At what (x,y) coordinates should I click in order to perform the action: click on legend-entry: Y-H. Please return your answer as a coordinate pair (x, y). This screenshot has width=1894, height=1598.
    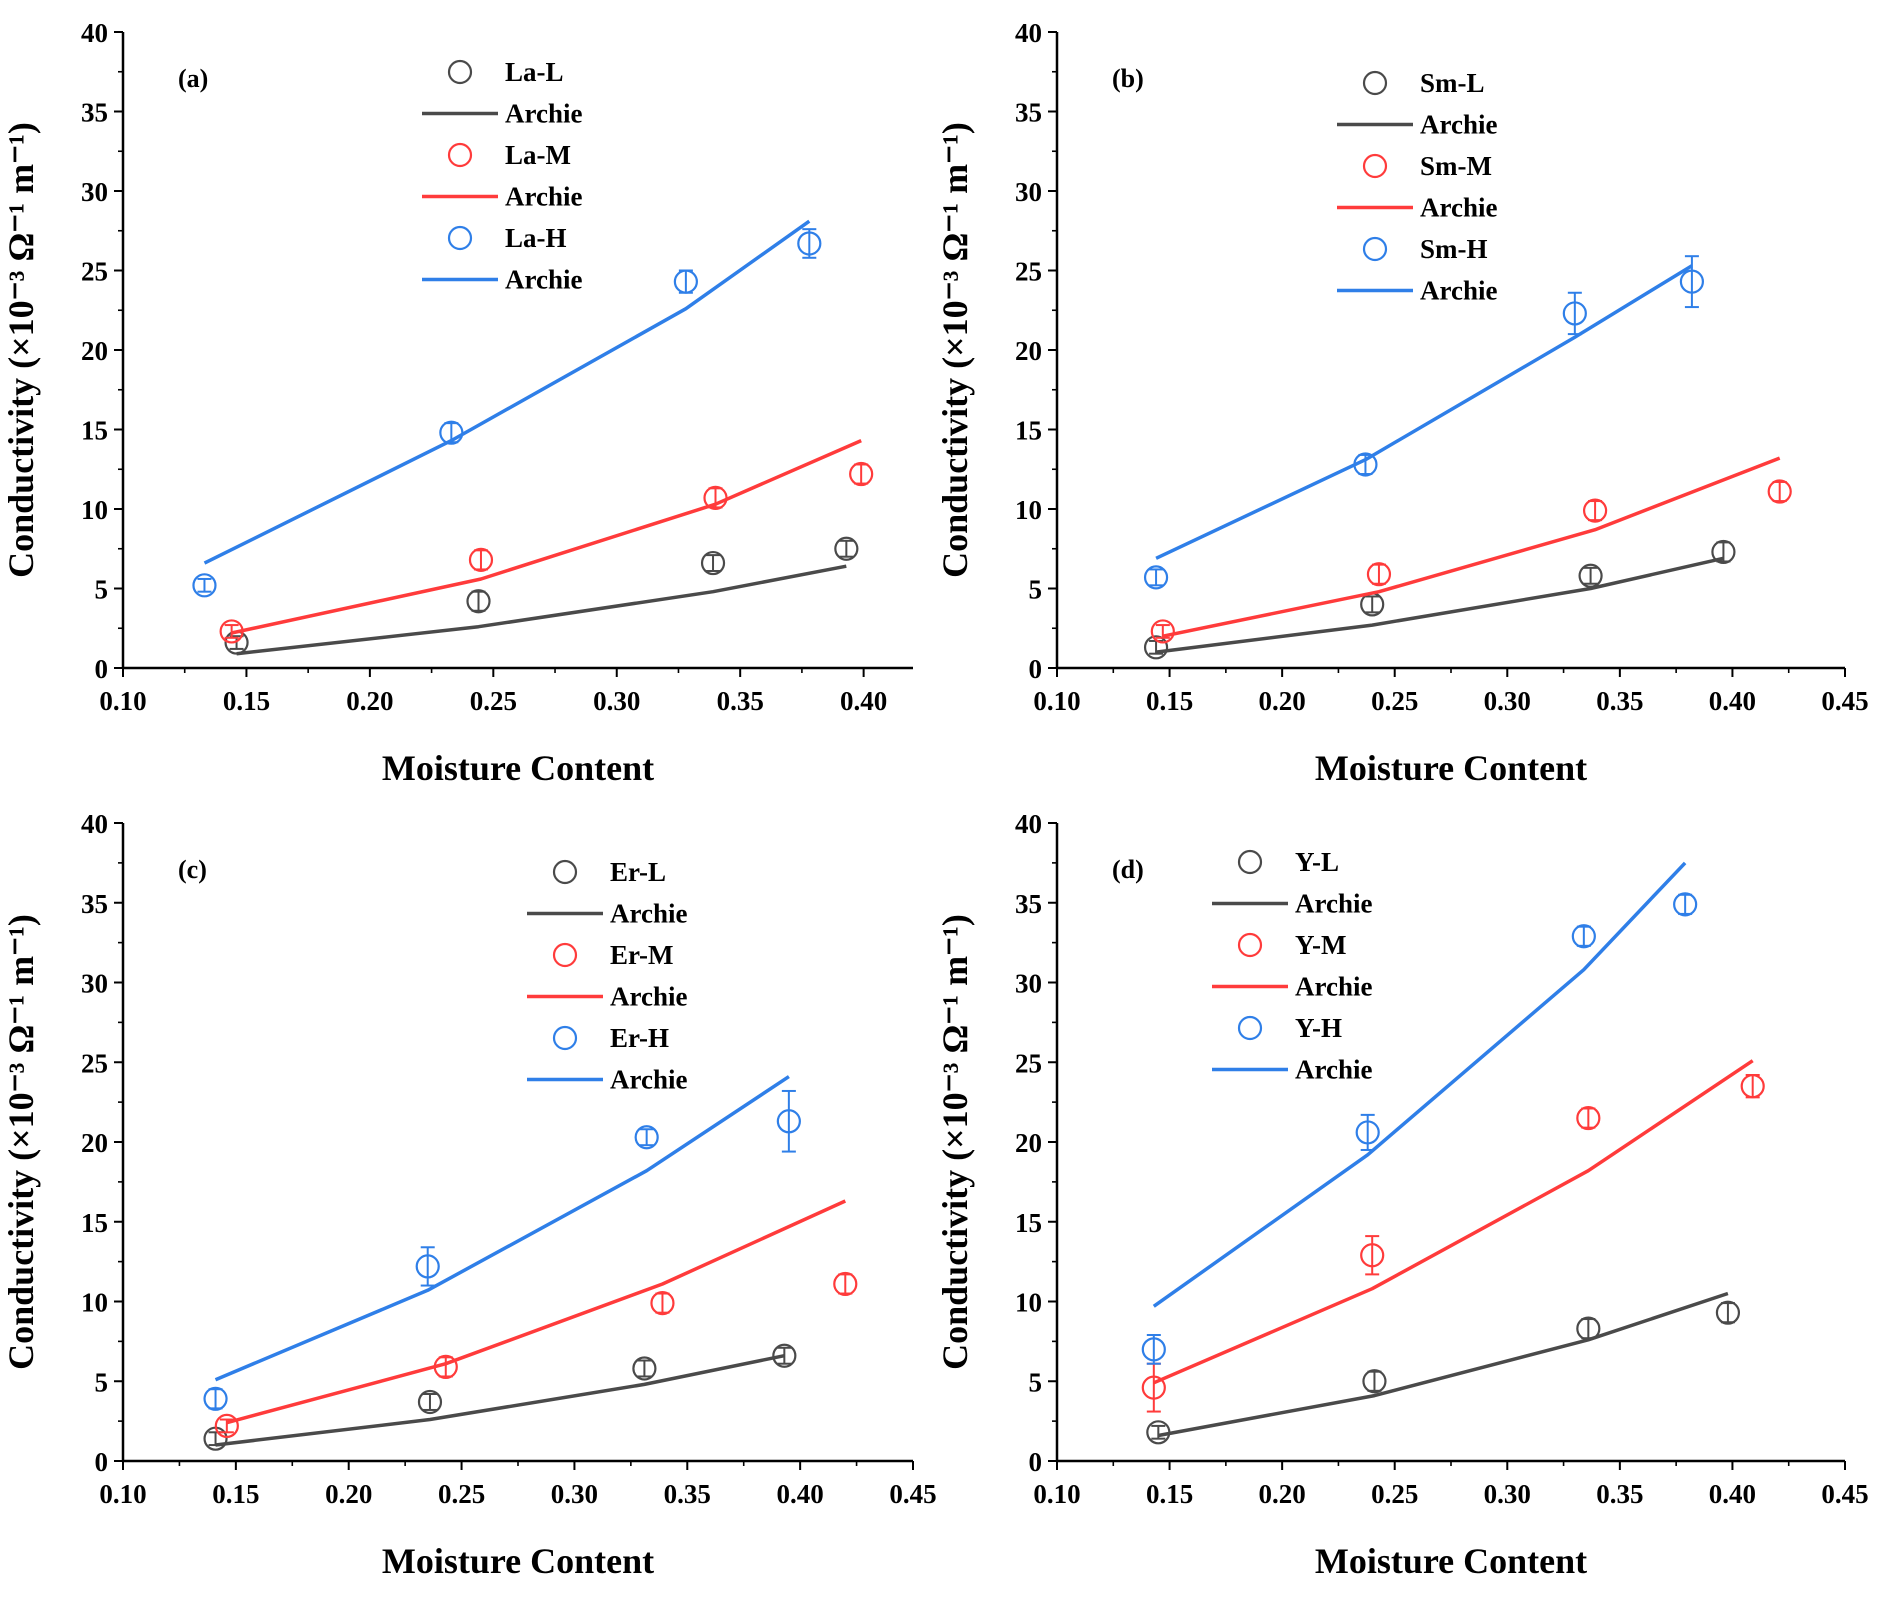
    Looking at the image, I should click on (1289, 1028).